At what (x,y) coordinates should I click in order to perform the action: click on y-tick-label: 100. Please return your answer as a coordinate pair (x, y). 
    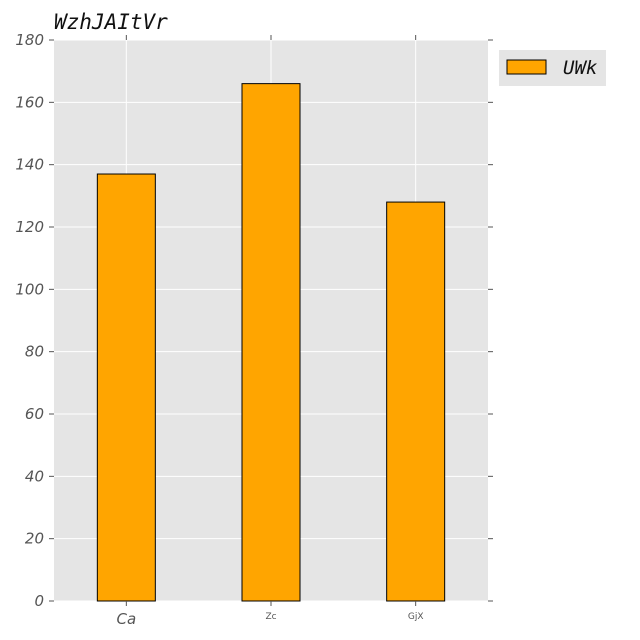
    Looking at the image, I should click on (29, 289).